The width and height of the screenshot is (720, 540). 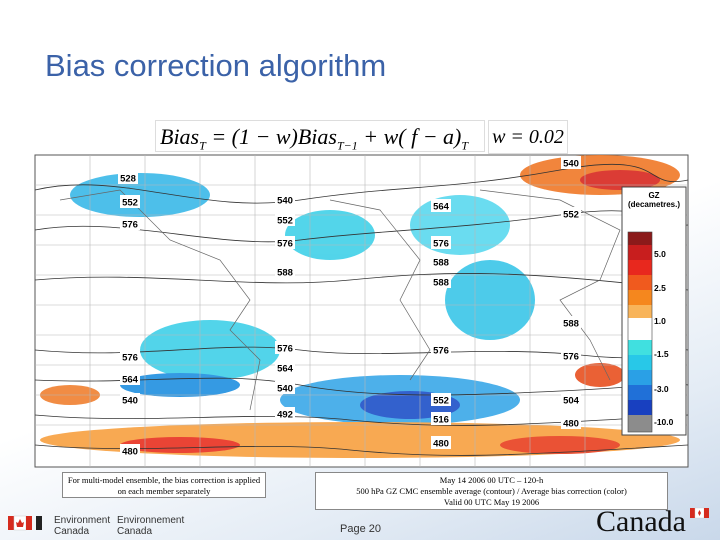 What do you see at coordinates (180, 136) in the screenshot?
I see `formula-part: Bias` at bounding box center [180, 136].